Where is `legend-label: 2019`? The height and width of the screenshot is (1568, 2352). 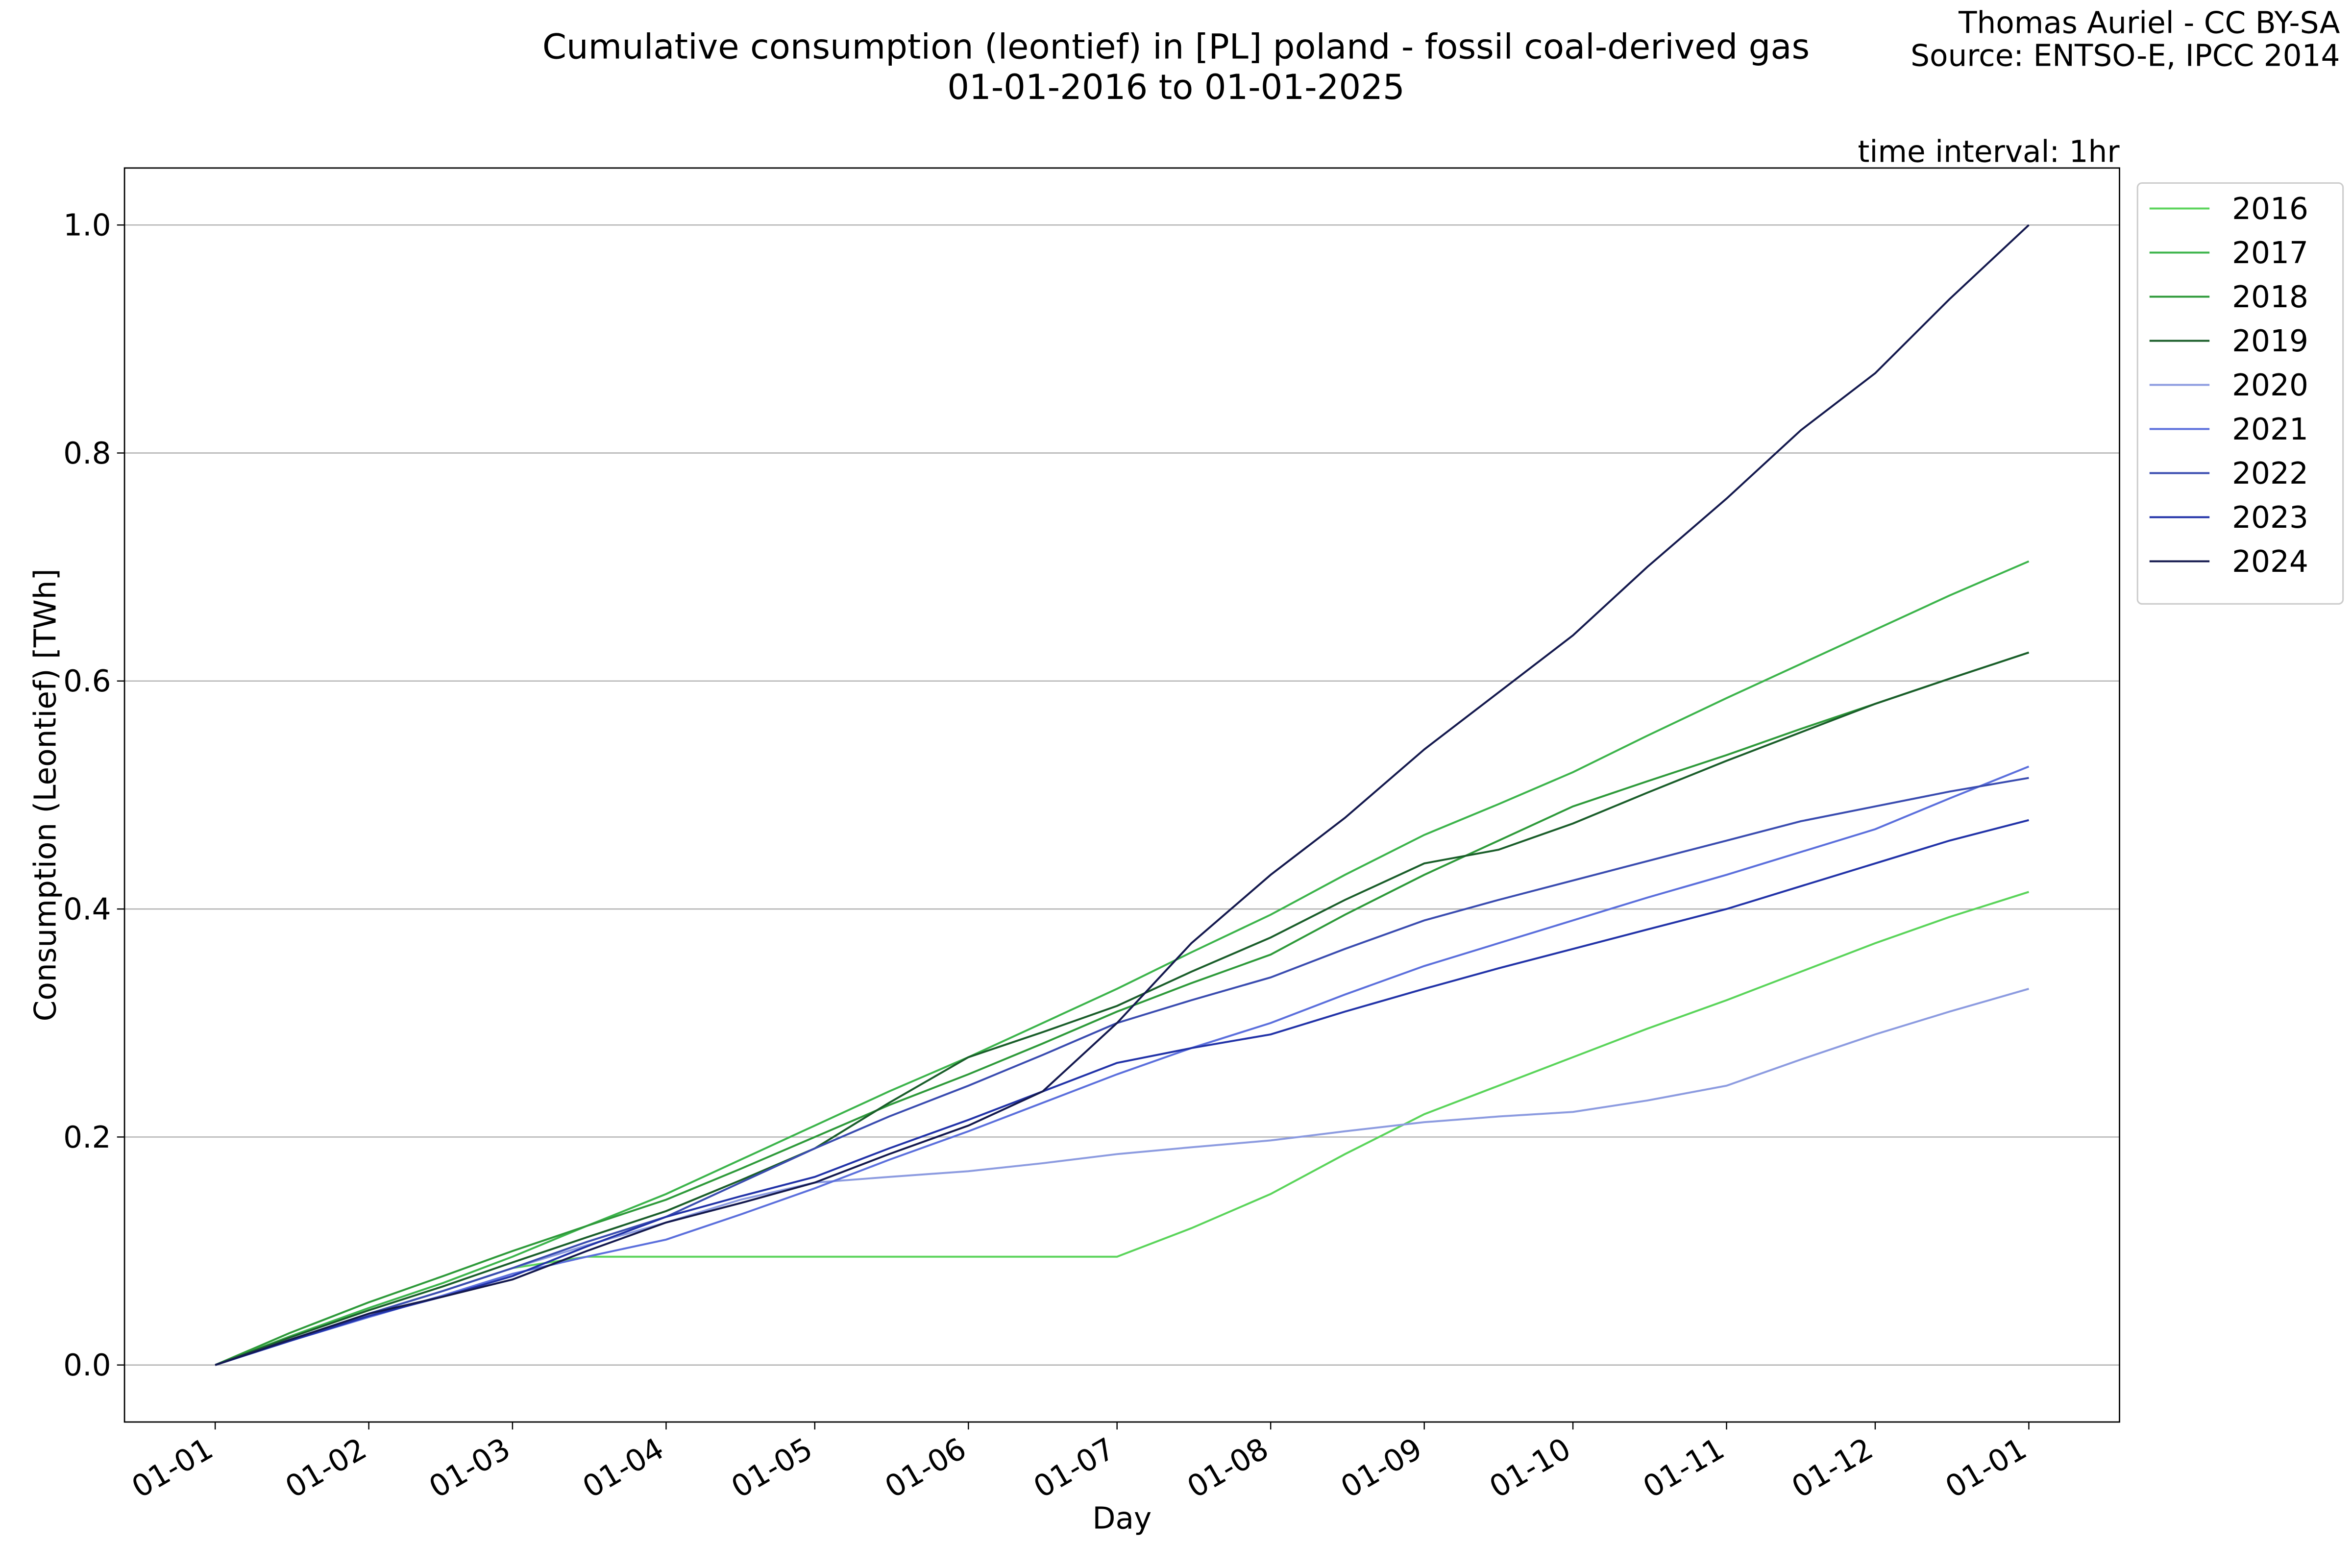
legend-label: 2019 is located at coordinates (2270, 341).